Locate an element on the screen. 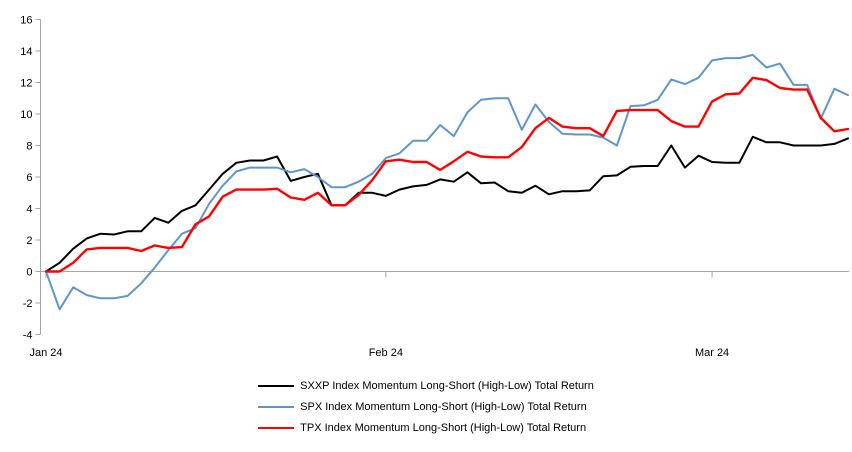 The width and height of the screenshot is (852, 452). y-axis-tick-label: -2 is located at coordinates (28, 304).